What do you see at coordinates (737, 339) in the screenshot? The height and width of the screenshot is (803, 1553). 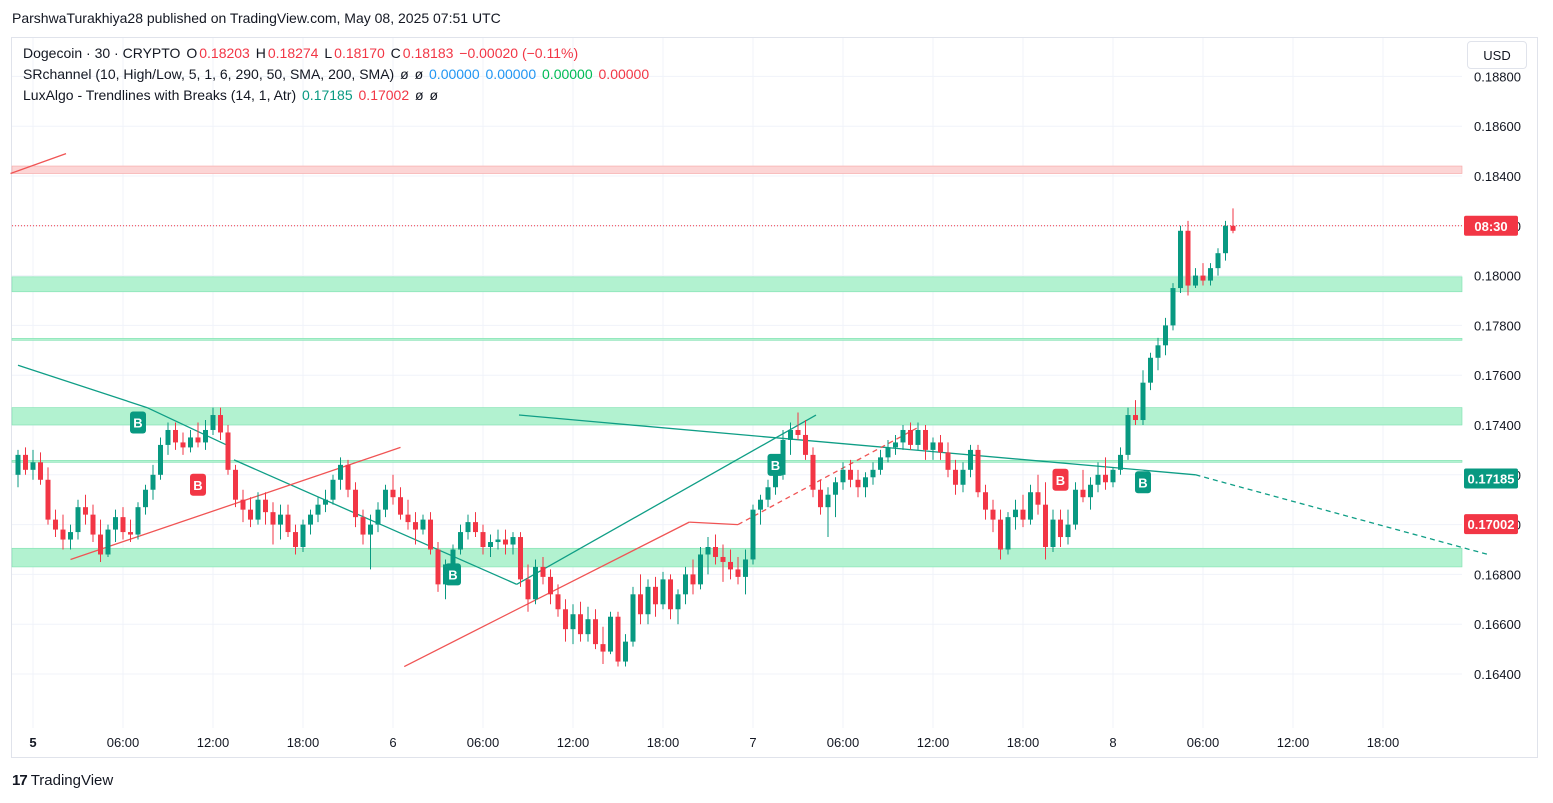 I see `sr-zone` at bounding box center [737, 339].